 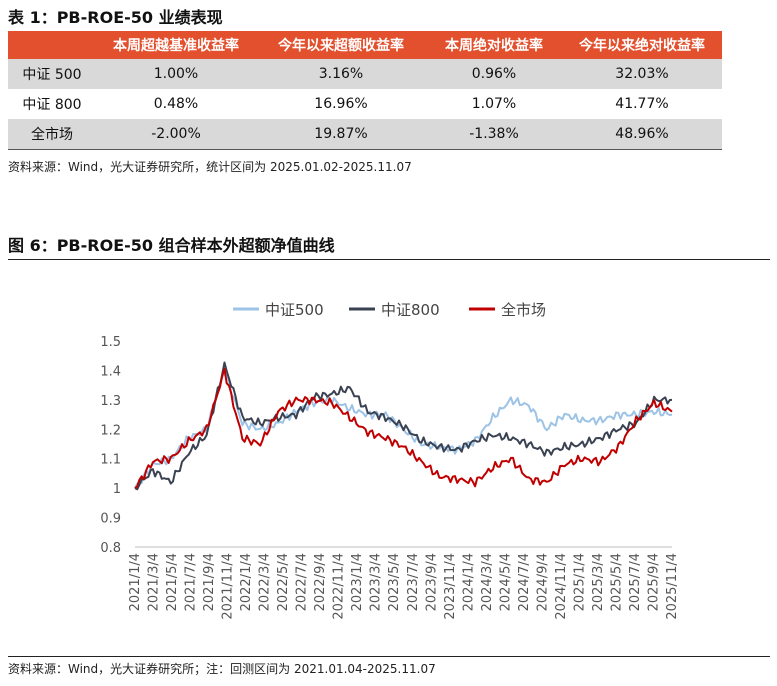 I want to click on cell-value: 48.96%, so click(x=642, y=134).